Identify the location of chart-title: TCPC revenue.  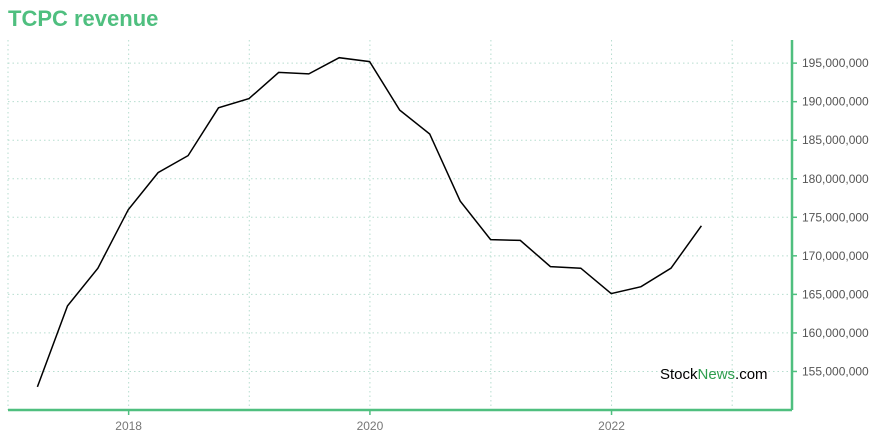
(83, 18).